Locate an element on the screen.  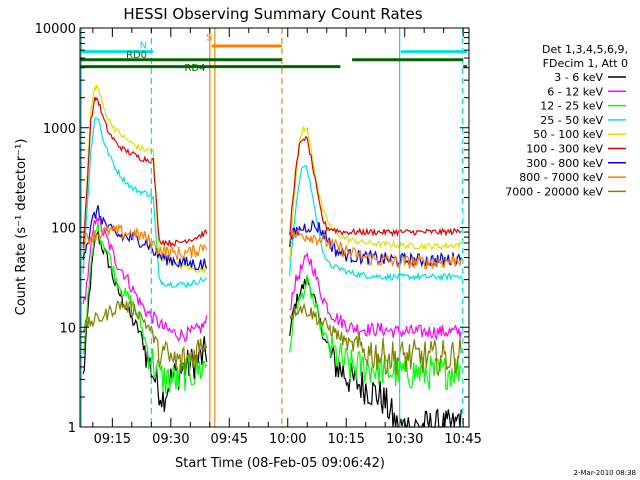
flag-label-n: N is located at coordinates (143, 46).